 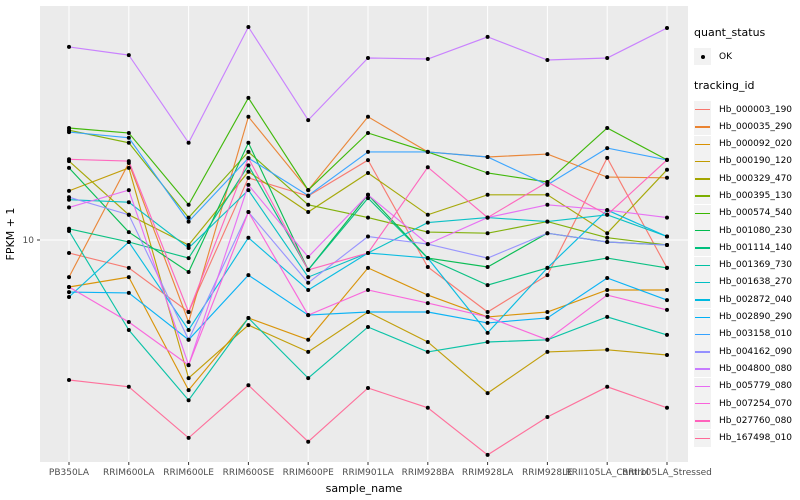 I want to click on legend-item-label: Hb_004162_090, so click(x=756, y=351).